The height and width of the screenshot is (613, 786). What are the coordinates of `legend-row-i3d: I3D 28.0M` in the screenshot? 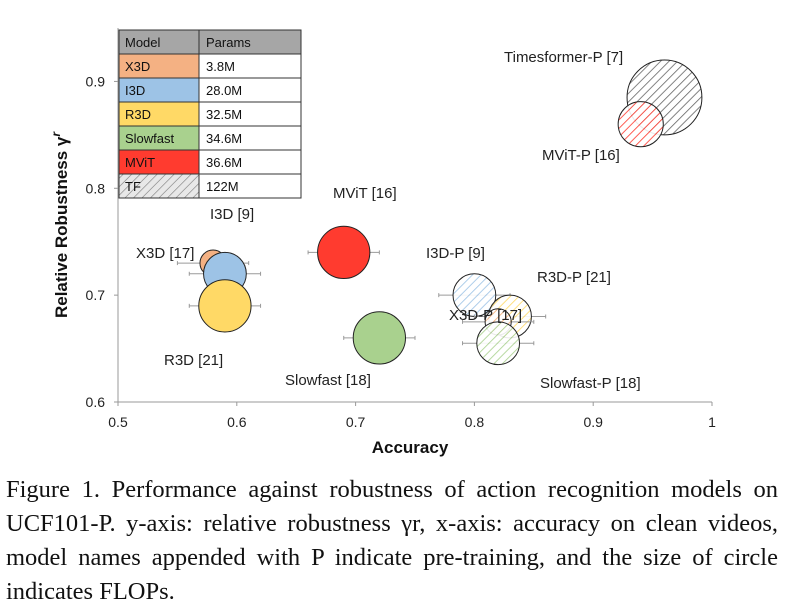 It's located at (210, 90).